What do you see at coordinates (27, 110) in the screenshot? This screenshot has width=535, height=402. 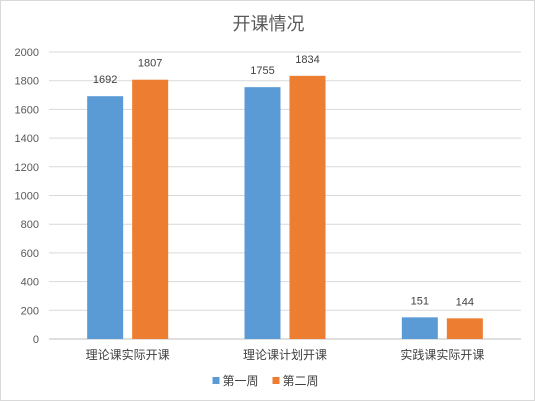 I see `y-tick-label: 1600` at bounding box center [27, 110].